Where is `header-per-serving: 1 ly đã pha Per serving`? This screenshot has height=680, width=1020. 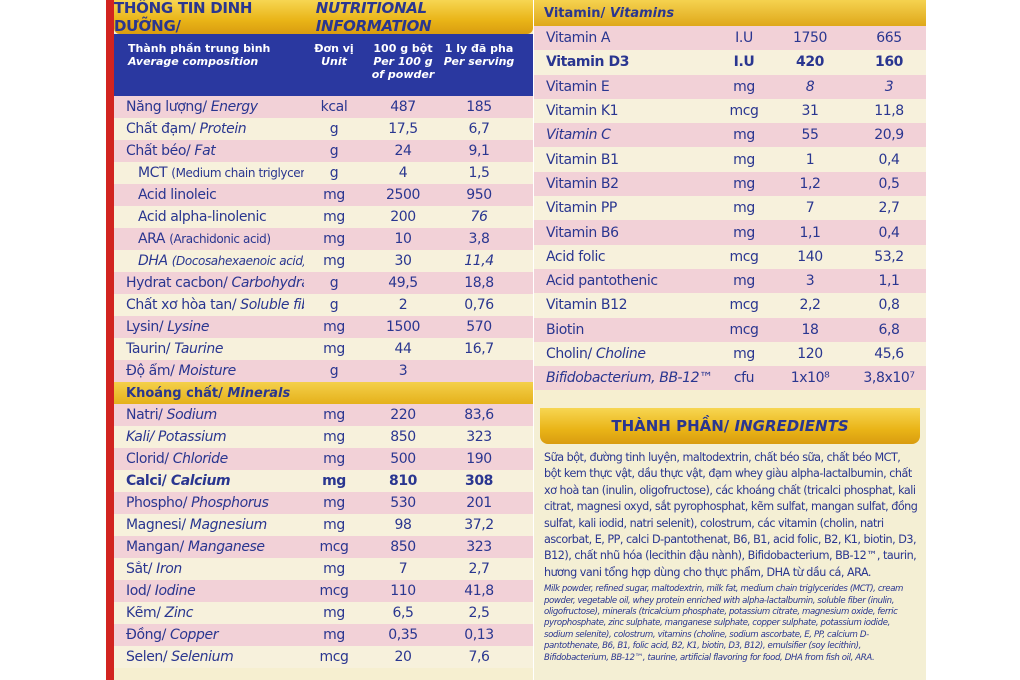
header-per-serving: 1 ly đã pha Per serving is located at coordinates (479, 55).